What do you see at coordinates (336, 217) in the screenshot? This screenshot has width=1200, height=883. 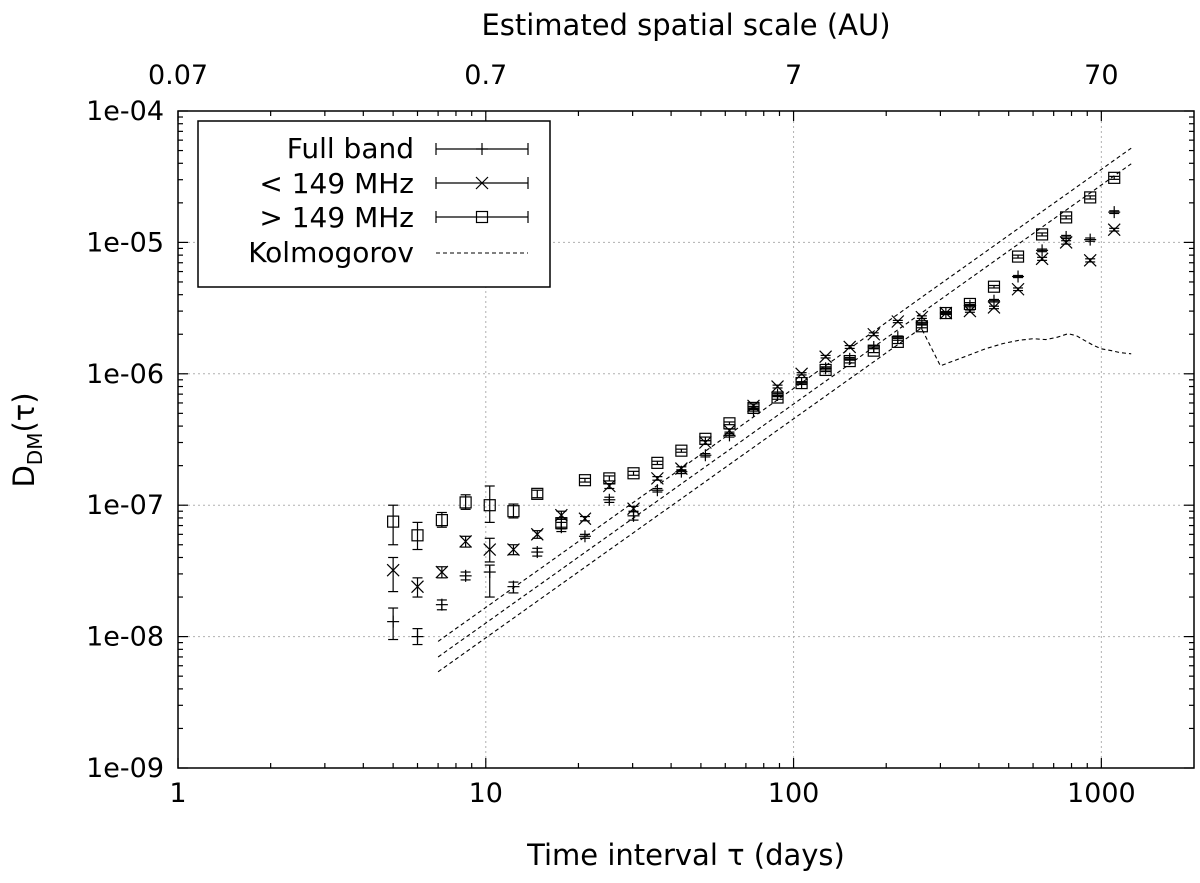 I see `legend-label-above-149: > 149 MHz` at bounding box center [336, 217].